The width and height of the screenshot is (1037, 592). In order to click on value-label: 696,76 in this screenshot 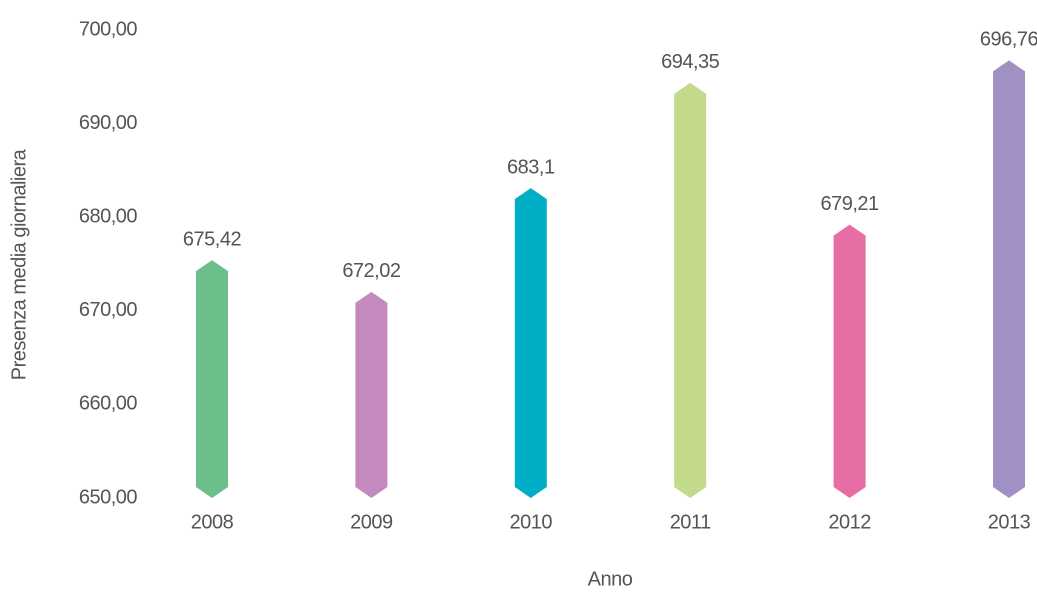, I will do `click(1008, 40)`.